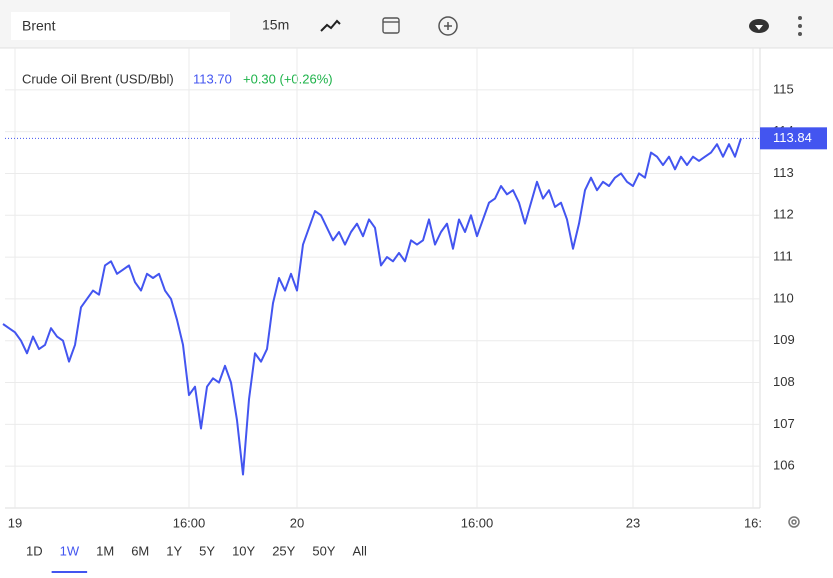 The height and width of the screenshot is (578, 833). What do you see at coordinates (212, 78) in the screenshot?
I see `last-price: 113.70` at bounding box center [212, 78].